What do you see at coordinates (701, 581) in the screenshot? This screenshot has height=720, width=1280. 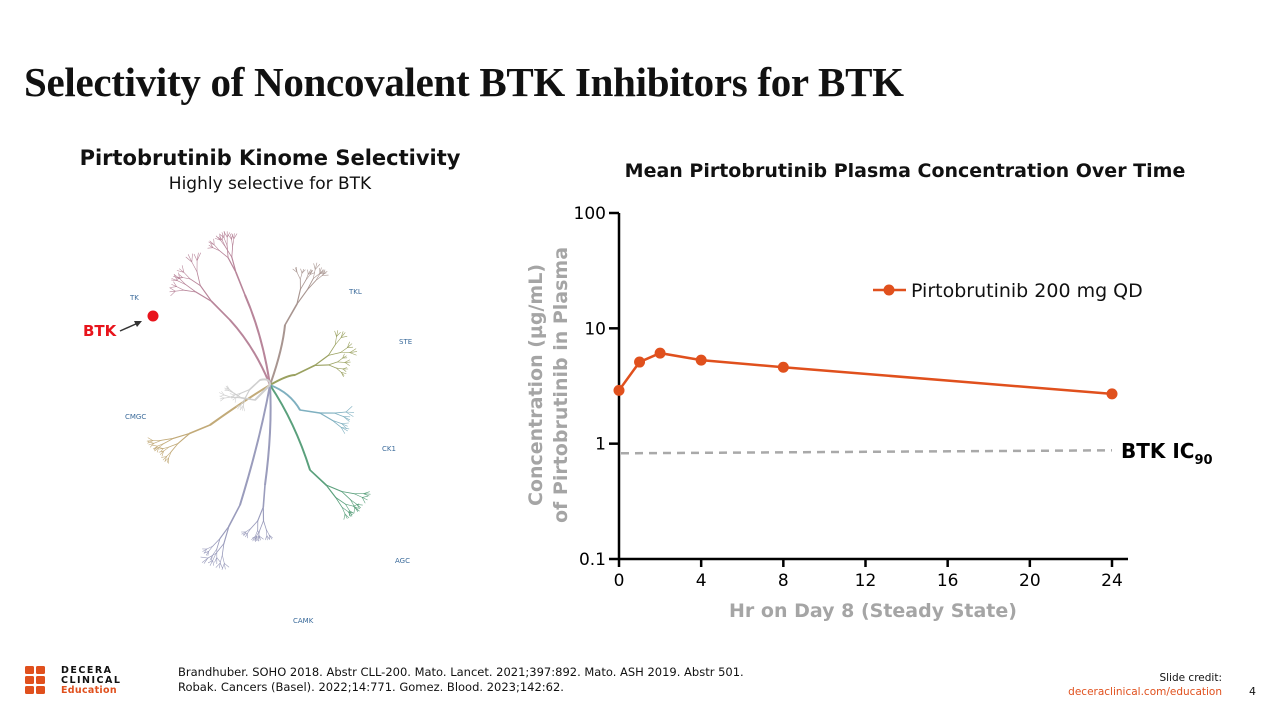 I see `x-tick-label: 4` at bounding box center [701, 581].